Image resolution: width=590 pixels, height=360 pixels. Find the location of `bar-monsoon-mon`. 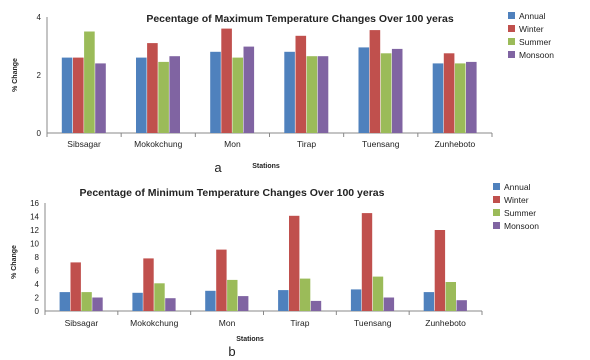

bar-monsoon-mon is located at coordinates (243, 303).